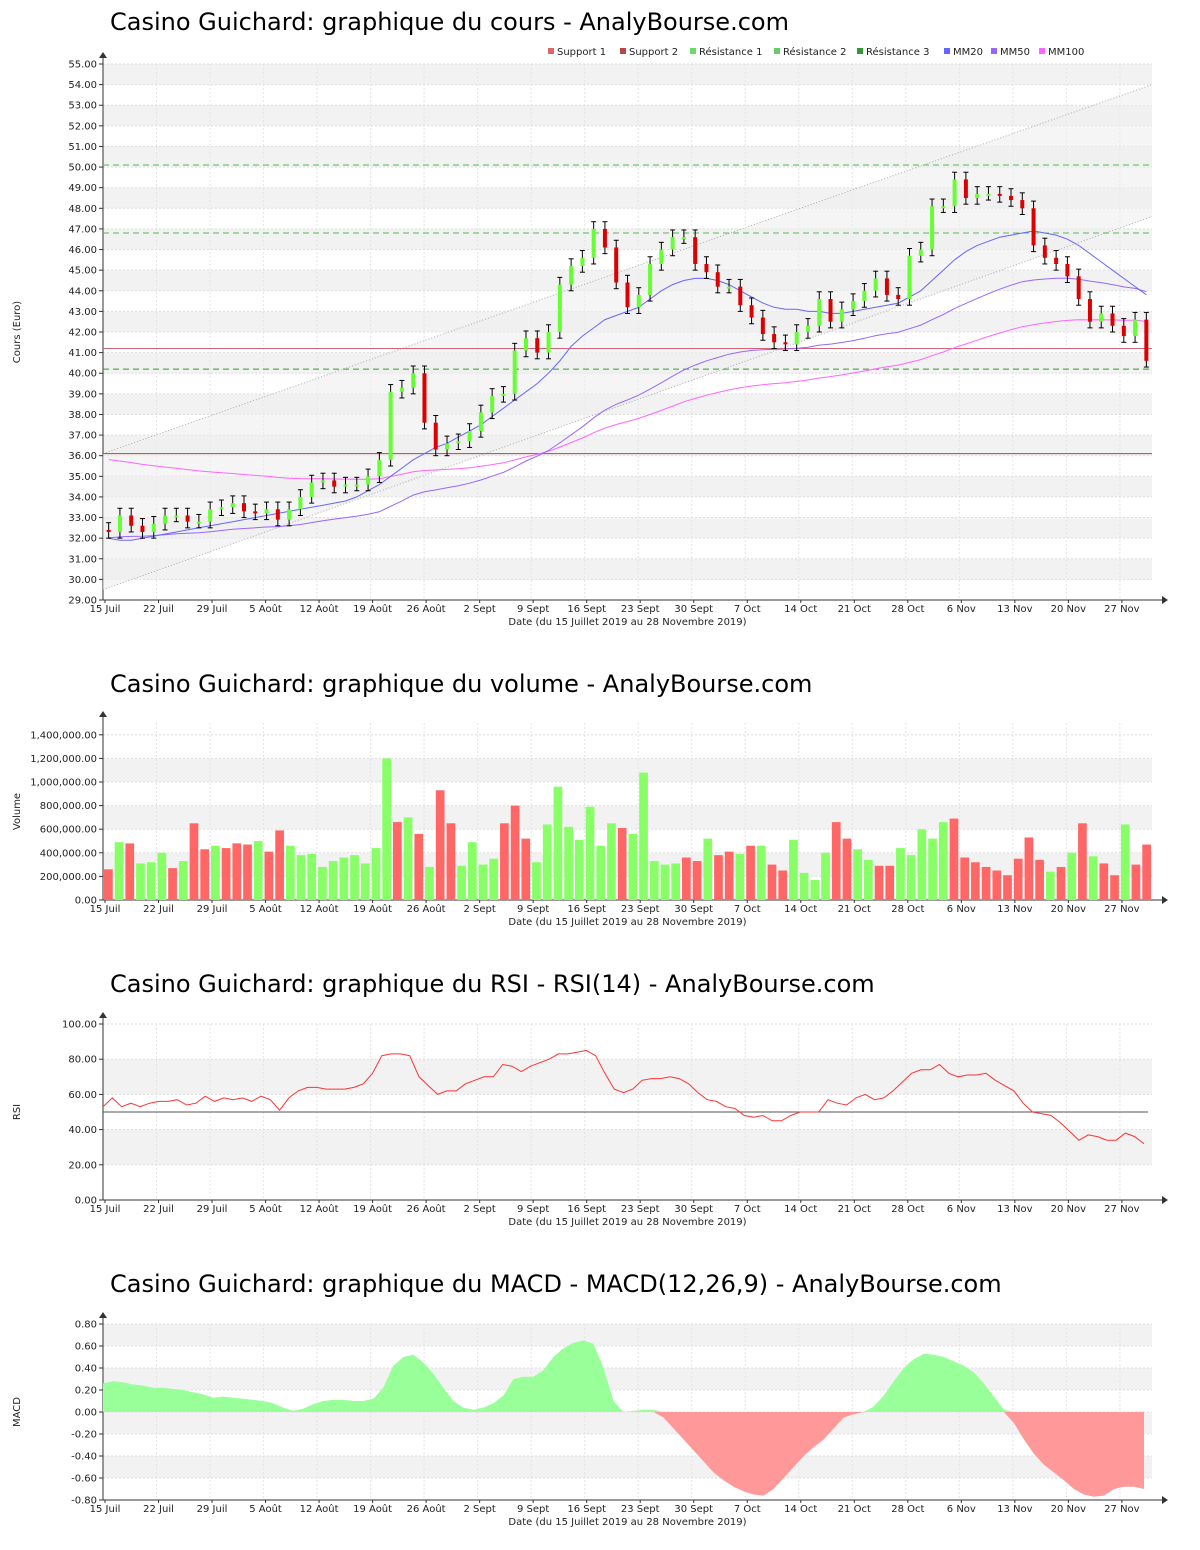 Image resolution: width=1200 pixels, height=1550 pixels. What do you see at coordinates (103, 714) in the screenshot?
I see `y-axis-arrow` at bounding box center [103, 714].